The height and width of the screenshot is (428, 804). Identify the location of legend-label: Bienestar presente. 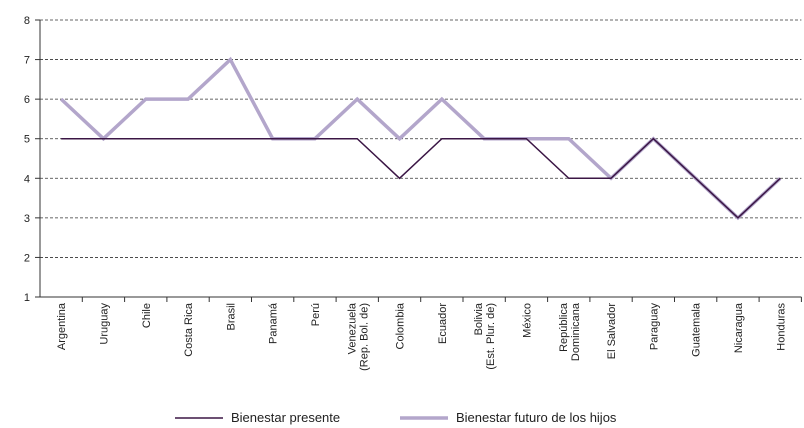
(285, 417).